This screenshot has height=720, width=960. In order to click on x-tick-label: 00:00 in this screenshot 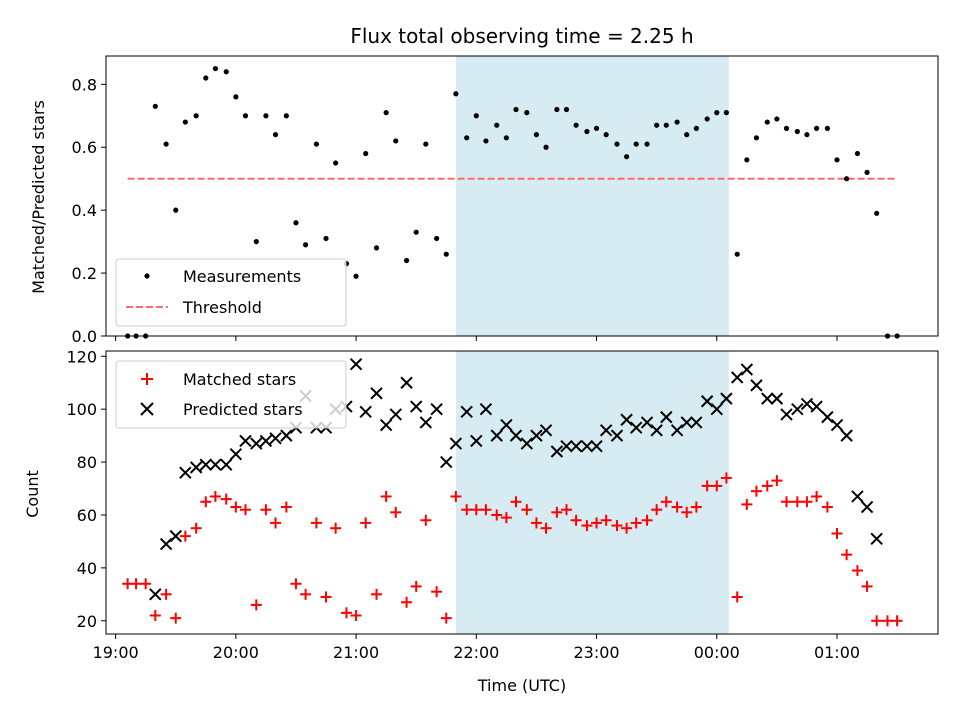, I will do `click(717, 652)`.